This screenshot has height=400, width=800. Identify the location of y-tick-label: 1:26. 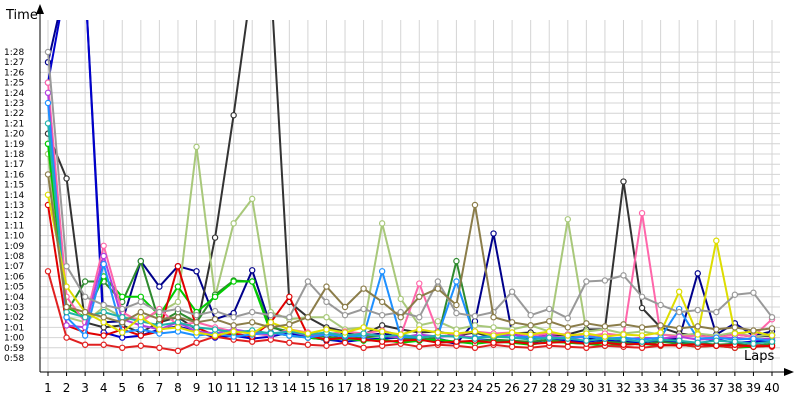
(14, 73).